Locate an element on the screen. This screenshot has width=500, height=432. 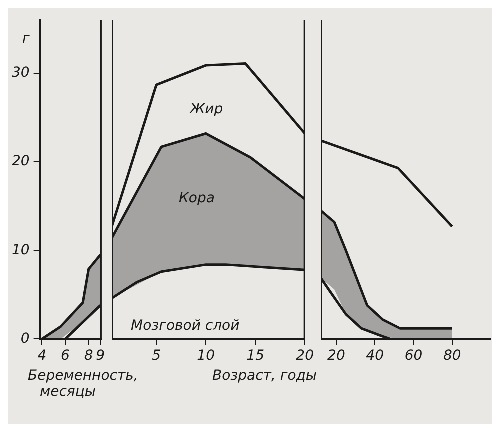
x-tick-label: 40 is located at coordinates (375, 356).